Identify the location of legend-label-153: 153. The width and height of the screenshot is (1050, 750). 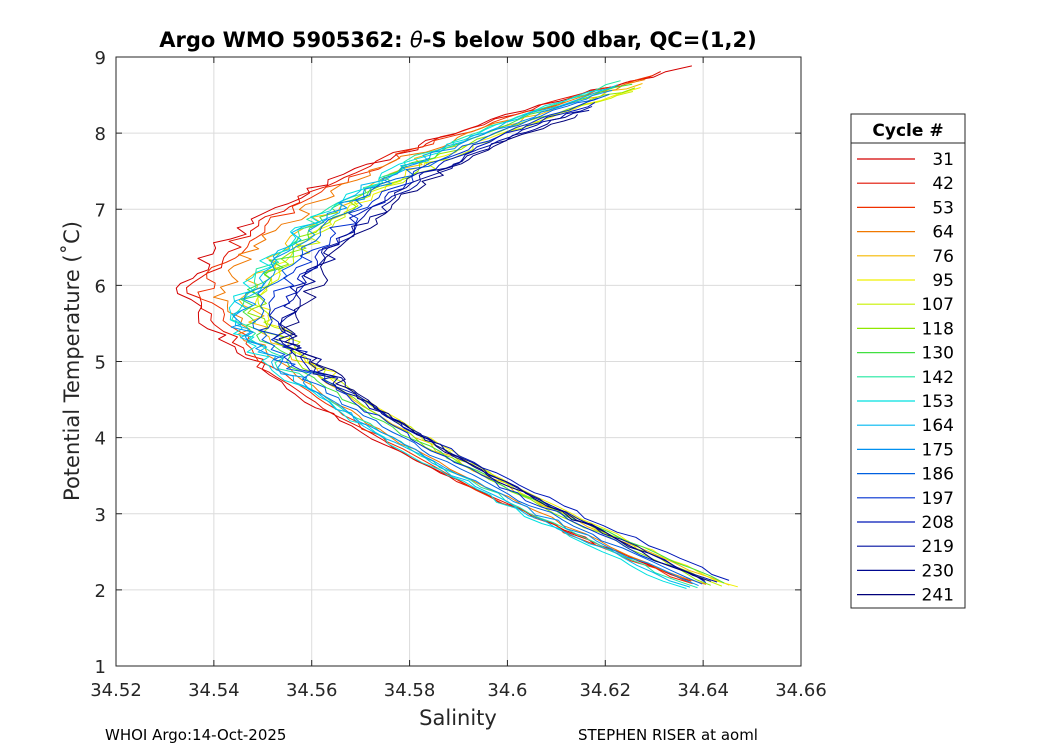
(938, 402).